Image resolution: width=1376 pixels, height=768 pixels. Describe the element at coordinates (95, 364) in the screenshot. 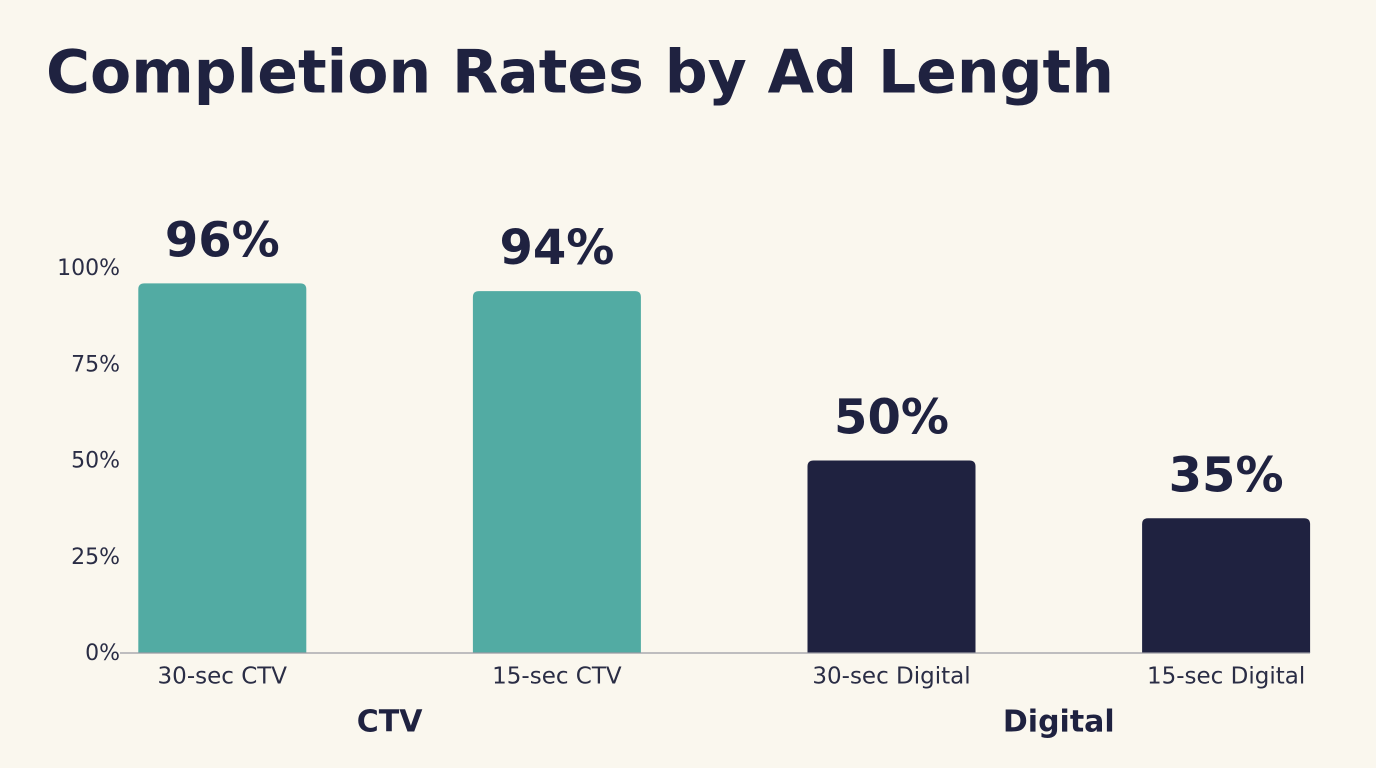

I see `y-tick-label: 75%` at that location.